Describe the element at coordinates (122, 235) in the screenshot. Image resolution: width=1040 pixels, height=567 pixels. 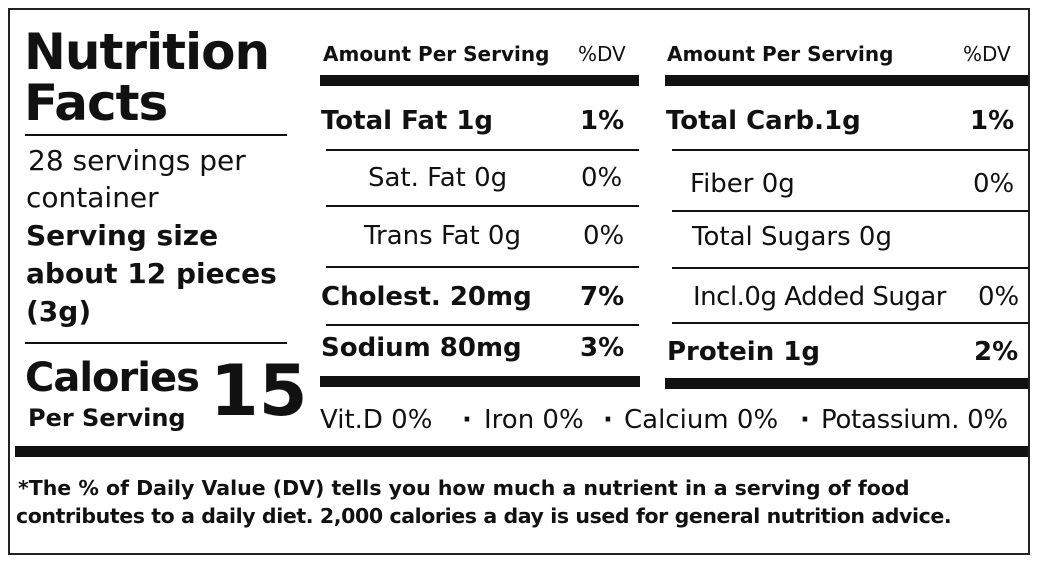
I see `serving-size-label: Serving size` at that location.